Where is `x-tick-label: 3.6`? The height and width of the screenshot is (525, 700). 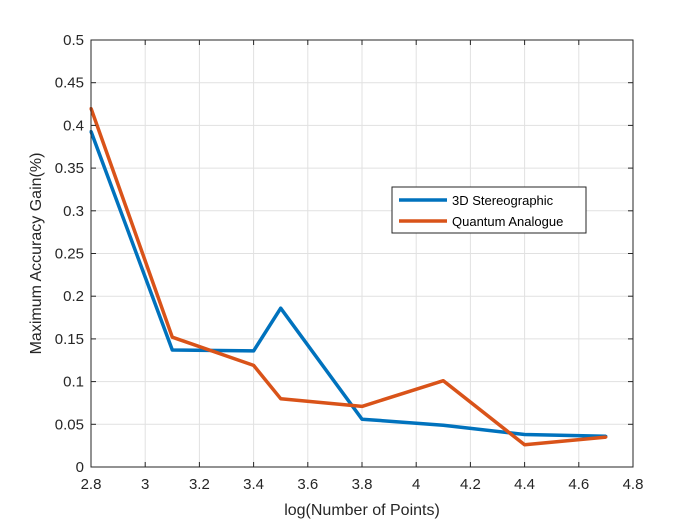 x-tick-label: 3.6 is located at coordinates (307, 484).